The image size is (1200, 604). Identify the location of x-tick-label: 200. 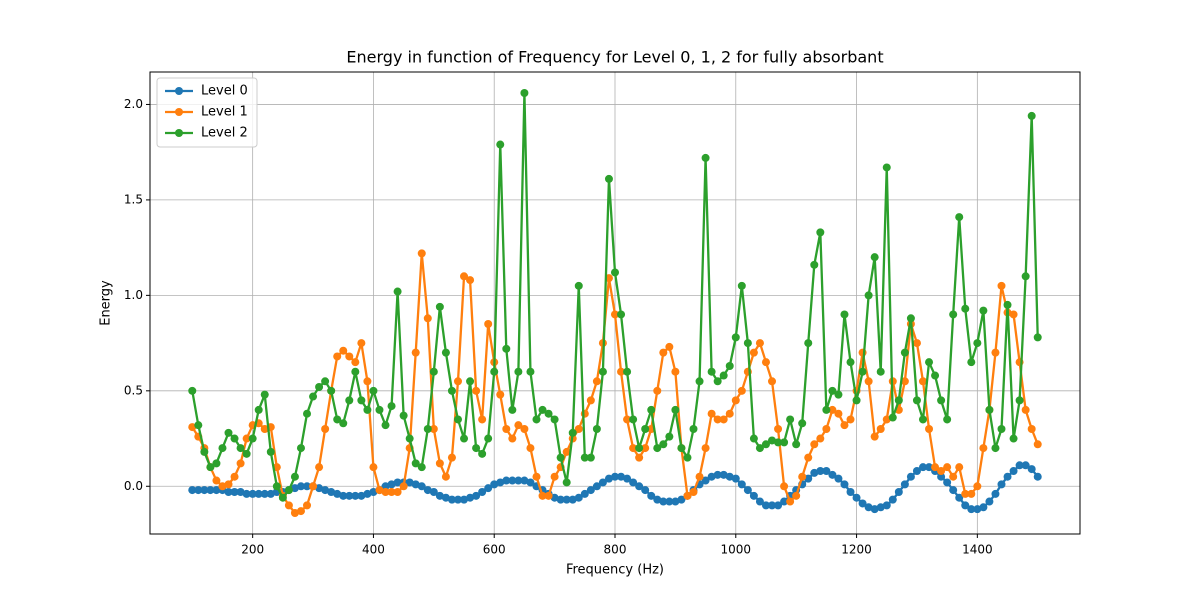
(252, 550).